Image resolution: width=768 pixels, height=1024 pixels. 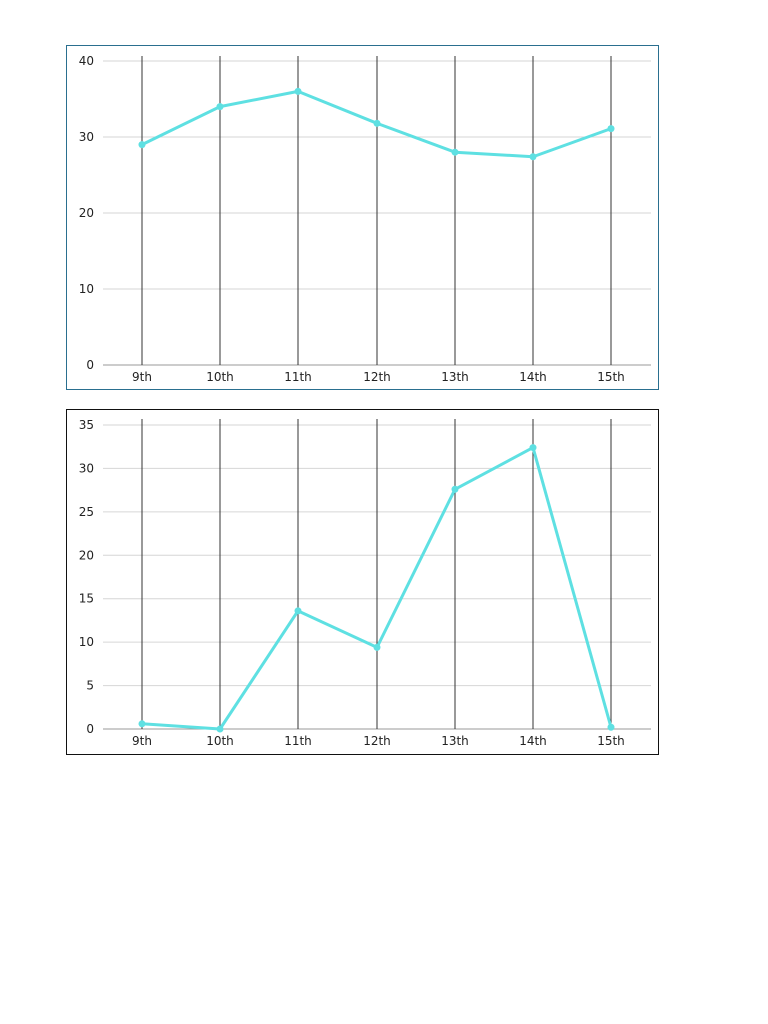 What do you see at coordinates (86, 61) in the screenshot?
I see `y-tick-label: 40` at bounding box center [86, 61].